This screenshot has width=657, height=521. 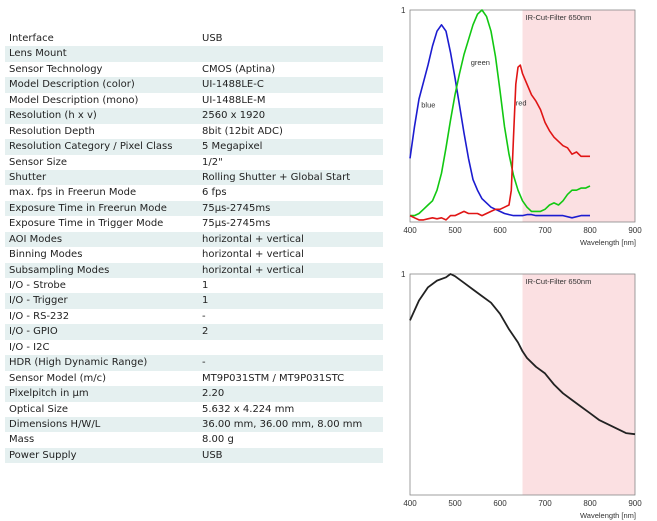 I want to click on spec-label: Mass, so click(x=22, y=440).